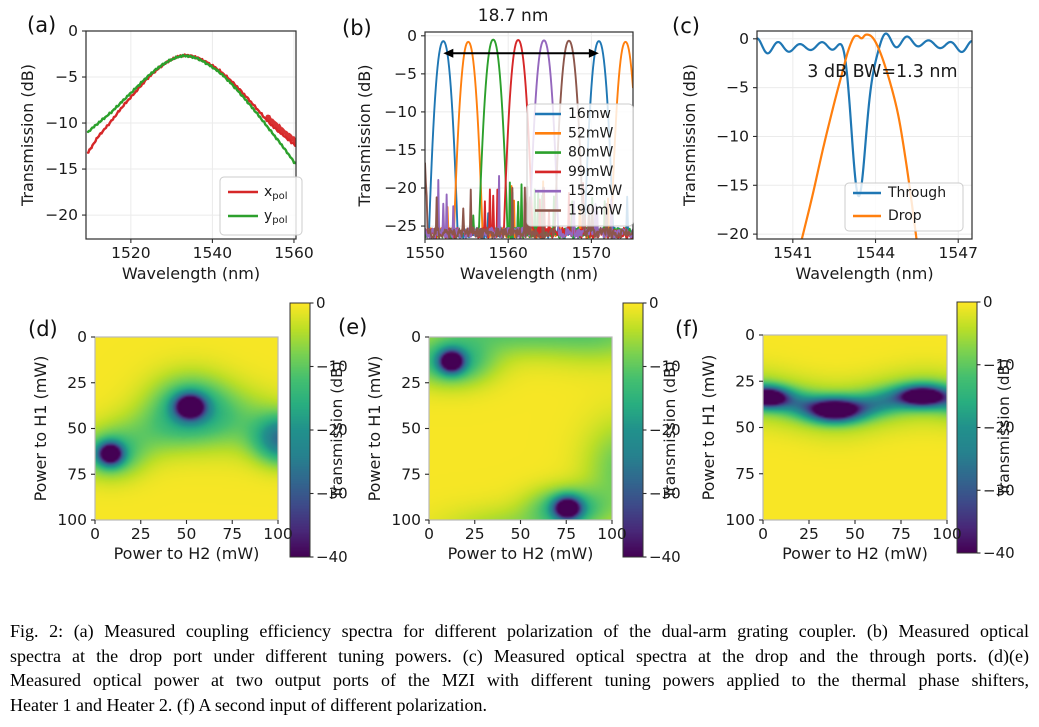 This screenshot has height=727, width=1039. What do you see at coordinates (590, 153) in the screenshot?
I see `legend-label: 80mW` at bounding box center [590, 153].